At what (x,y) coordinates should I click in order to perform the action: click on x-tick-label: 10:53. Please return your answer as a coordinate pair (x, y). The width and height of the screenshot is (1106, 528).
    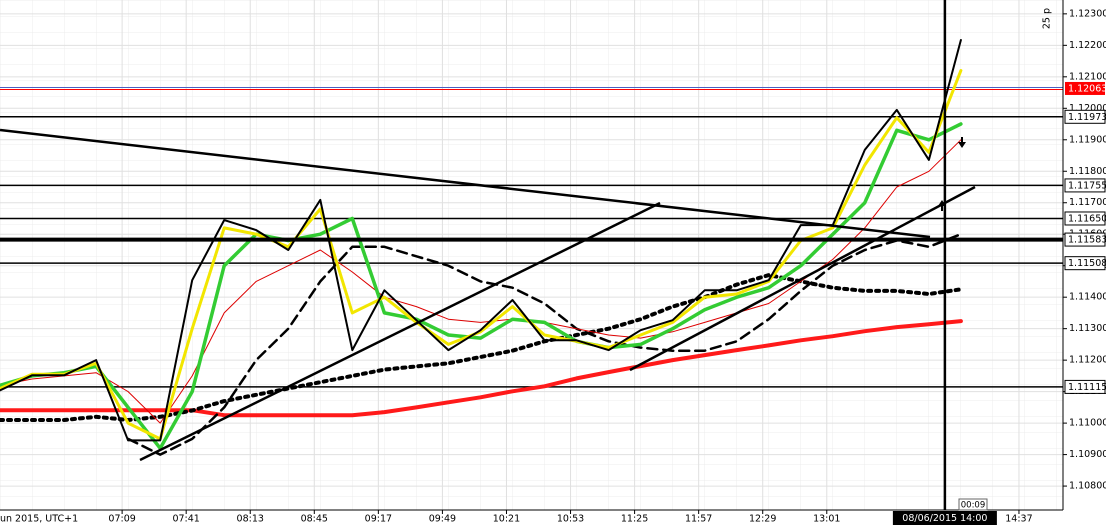
    Looking at the image, I should click on (570, 519).